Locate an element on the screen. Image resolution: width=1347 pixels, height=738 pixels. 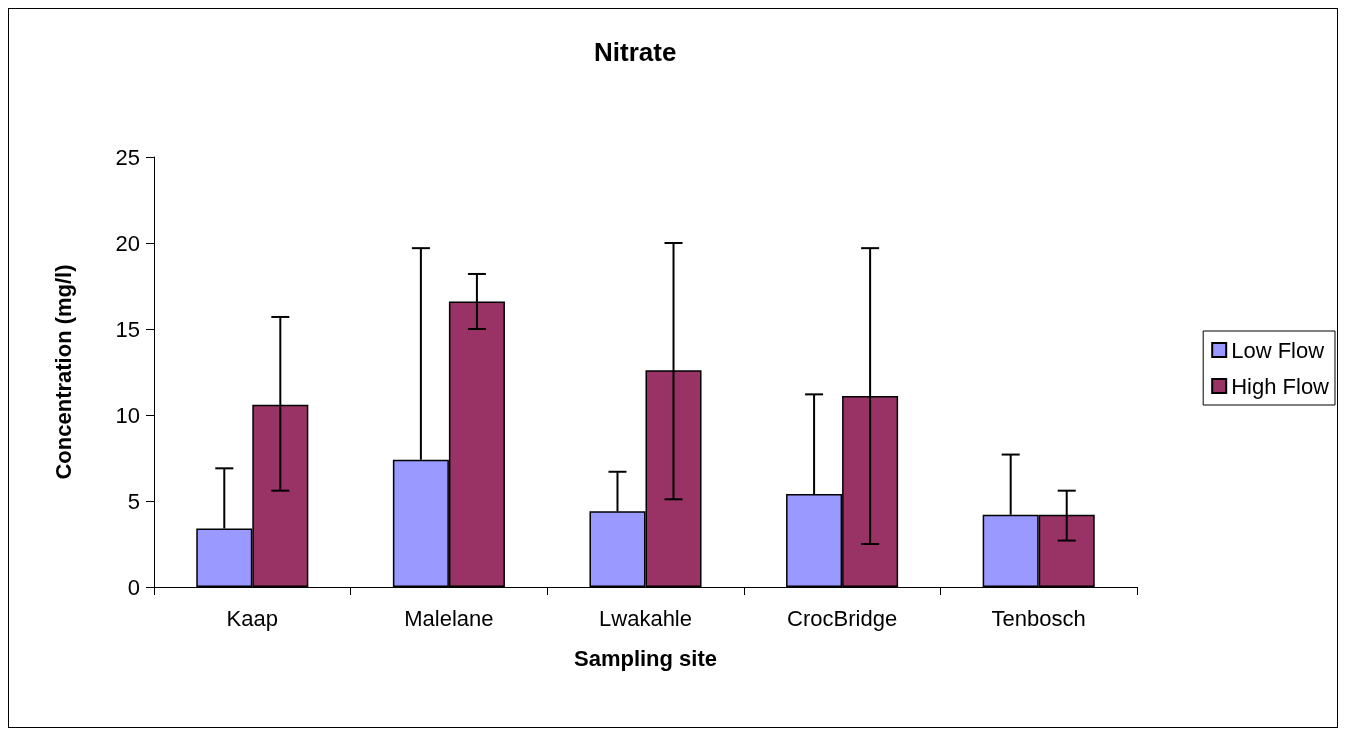
x-axis-title: Sampling site is located at coordinates (645, 658).